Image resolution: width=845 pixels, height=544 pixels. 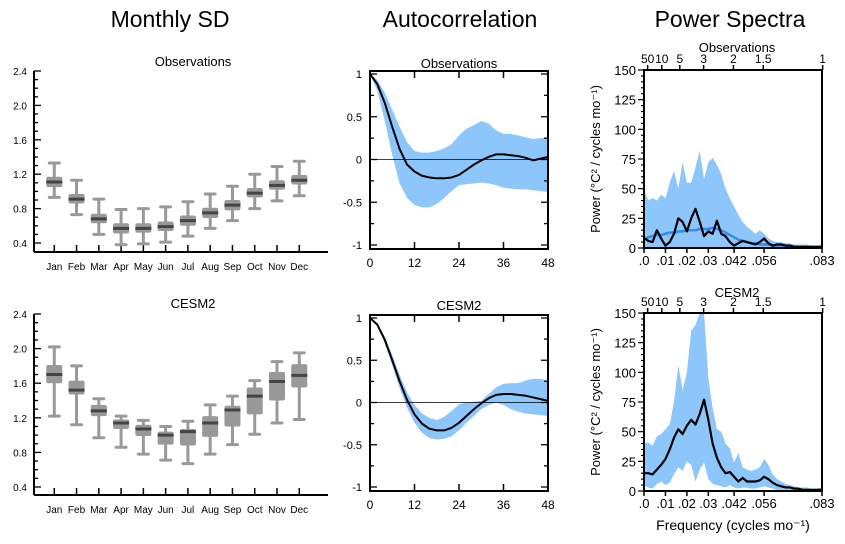 I want to click on y-tick-label: 25, so click(x=629, y=218).